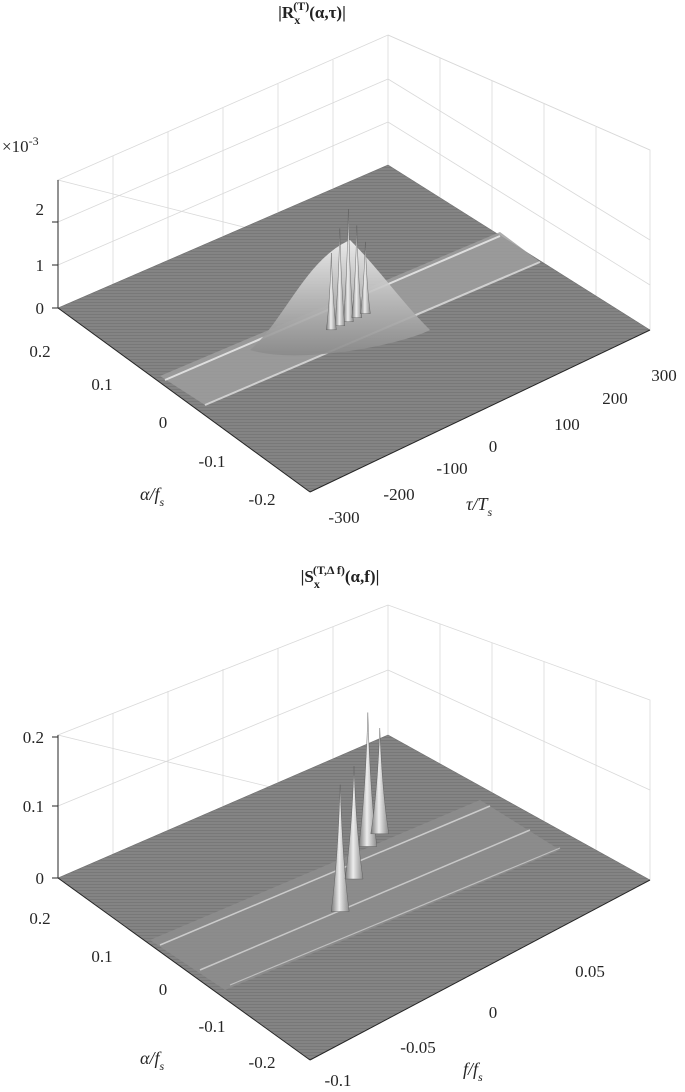 The image size is (685, 1092). What do you see at coordinates (40, 878) in the screenshot?
I see `chart2-ztick-0: 0` at bounding box center [40, 878].